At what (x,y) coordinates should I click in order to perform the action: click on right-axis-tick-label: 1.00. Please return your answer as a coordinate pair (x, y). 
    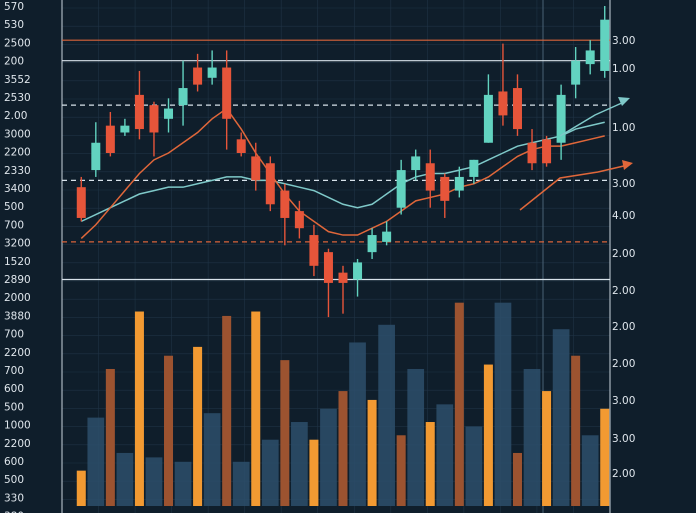
    Looking at the image, I should click on (623, 128).